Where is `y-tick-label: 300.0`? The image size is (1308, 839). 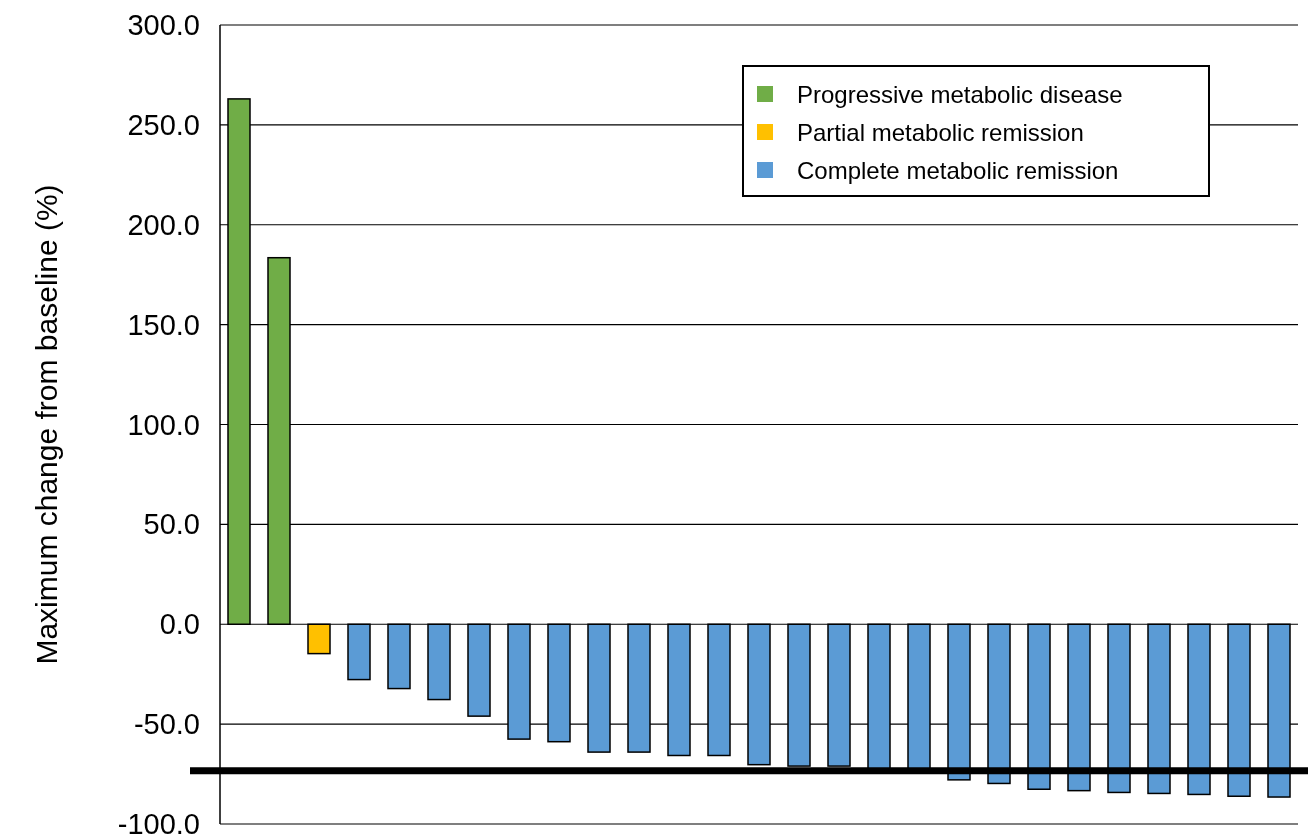 y-tick-label: 300.0 is located at coordinates (163, 25).